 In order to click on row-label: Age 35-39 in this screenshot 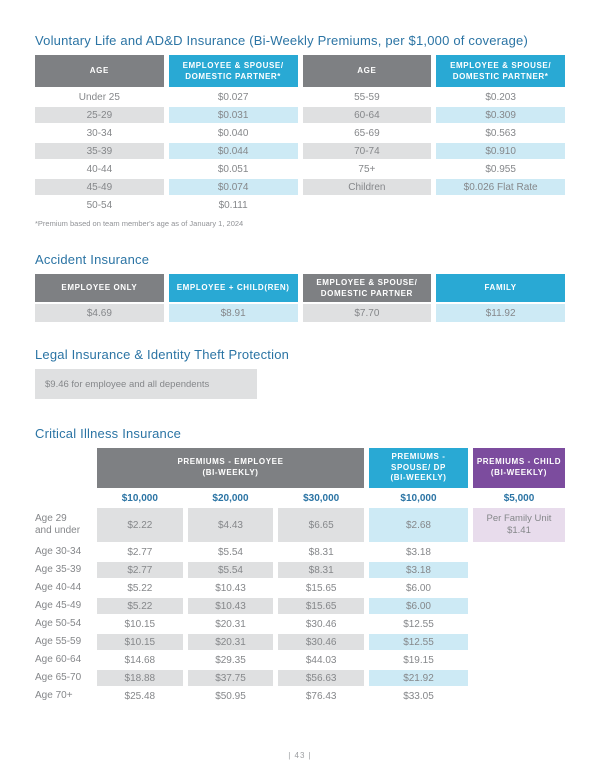, I will do `click(58, 569)`.